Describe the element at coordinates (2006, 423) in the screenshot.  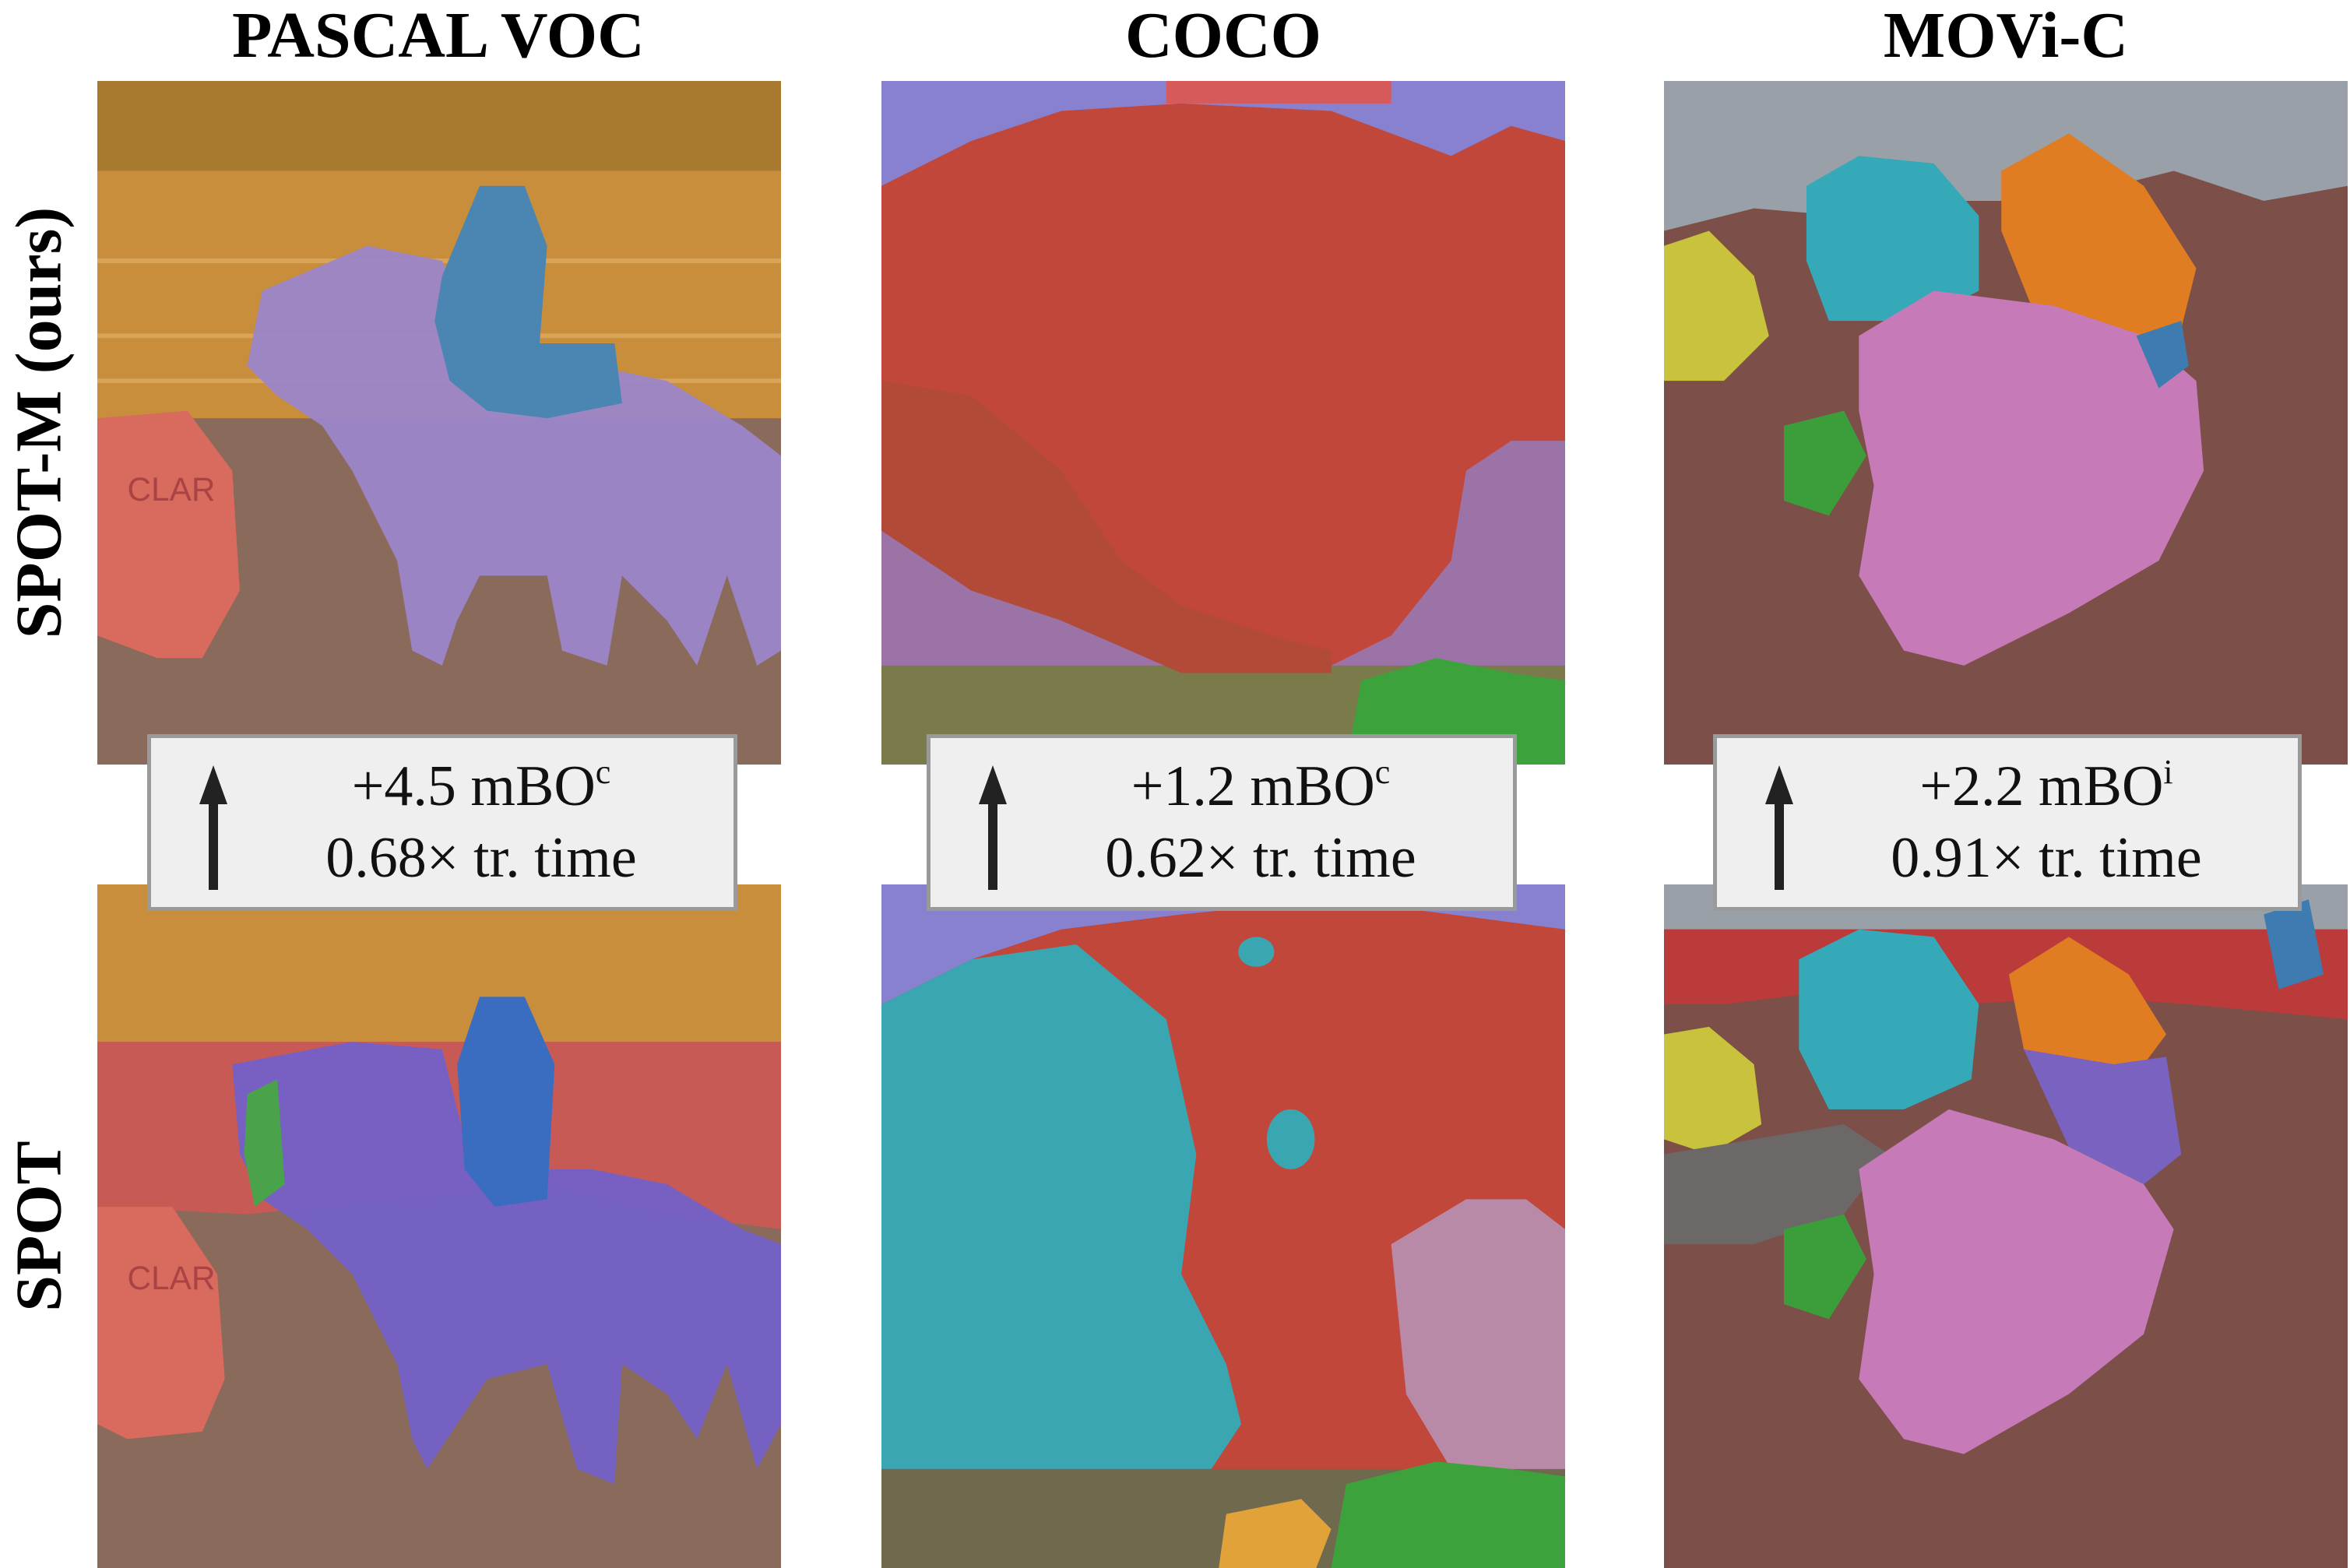
I see `movi-c-spot-m-segmentation-image` at that location.